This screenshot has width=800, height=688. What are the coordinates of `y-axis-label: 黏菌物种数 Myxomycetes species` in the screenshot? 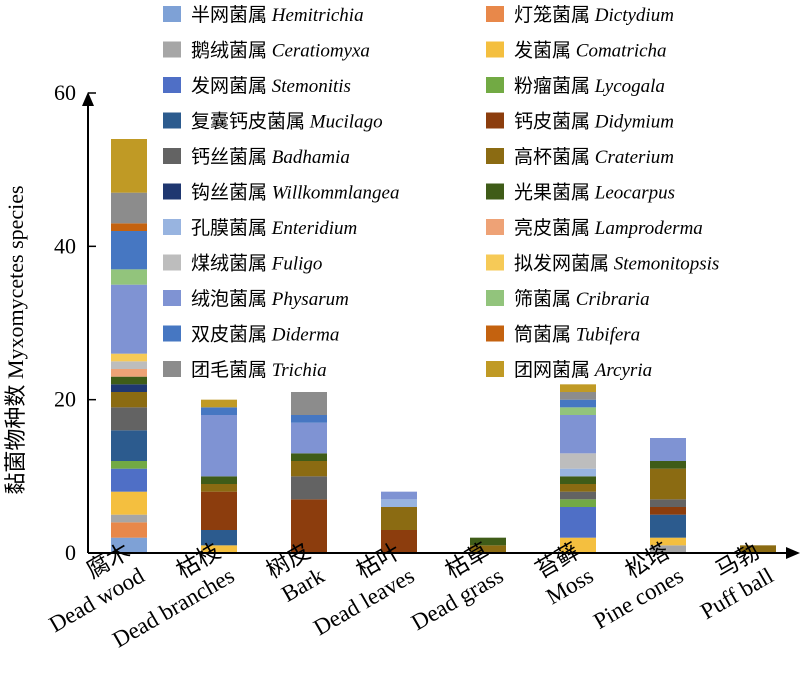 It's located at (15, 339).